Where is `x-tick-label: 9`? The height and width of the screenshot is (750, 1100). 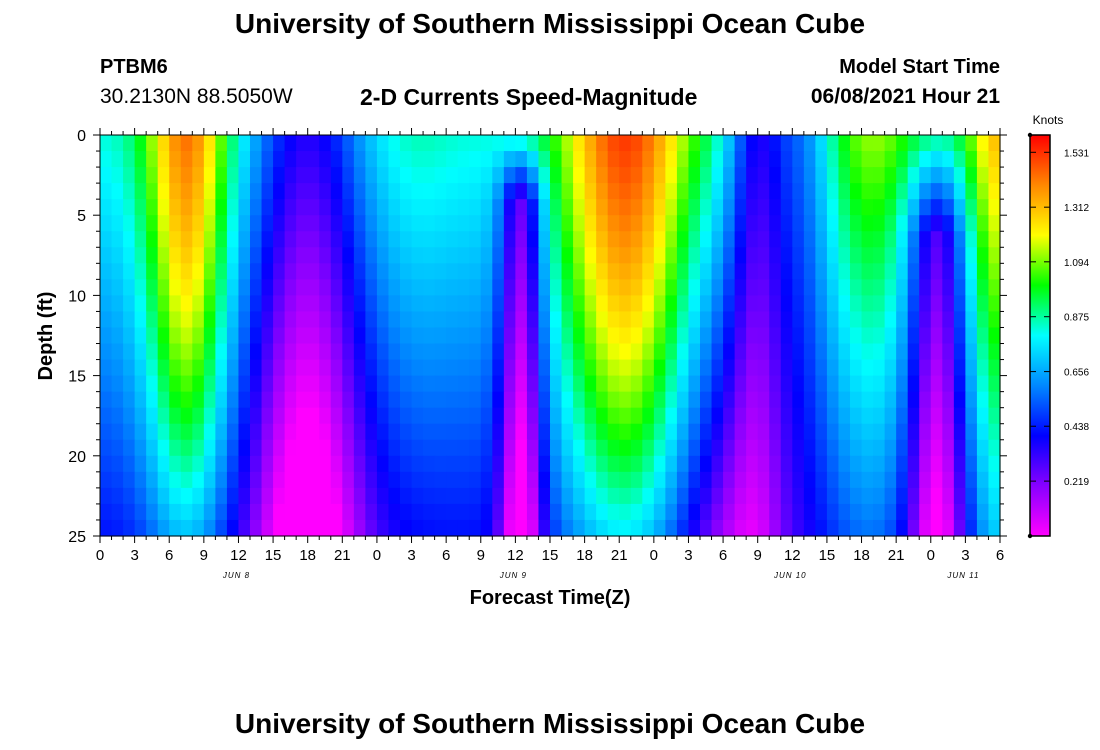
x-tick-label: 9 is located at coordinates (204, 555).